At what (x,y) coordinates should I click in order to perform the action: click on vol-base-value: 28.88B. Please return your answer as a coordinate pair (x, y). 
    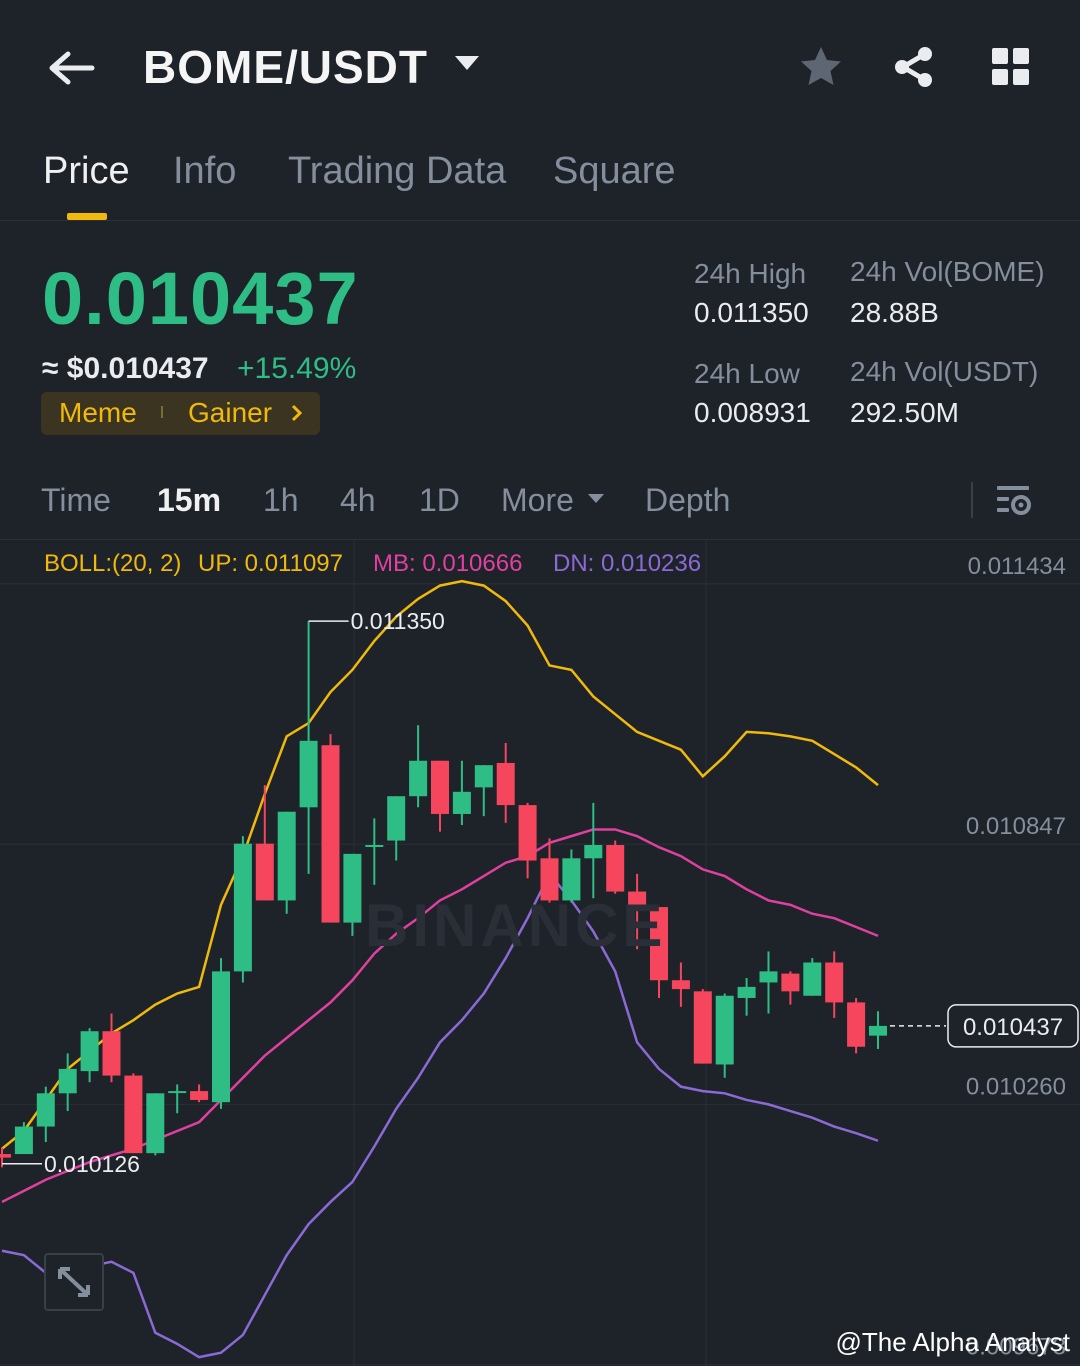
    Looking at the image, I should click on (894, 312).